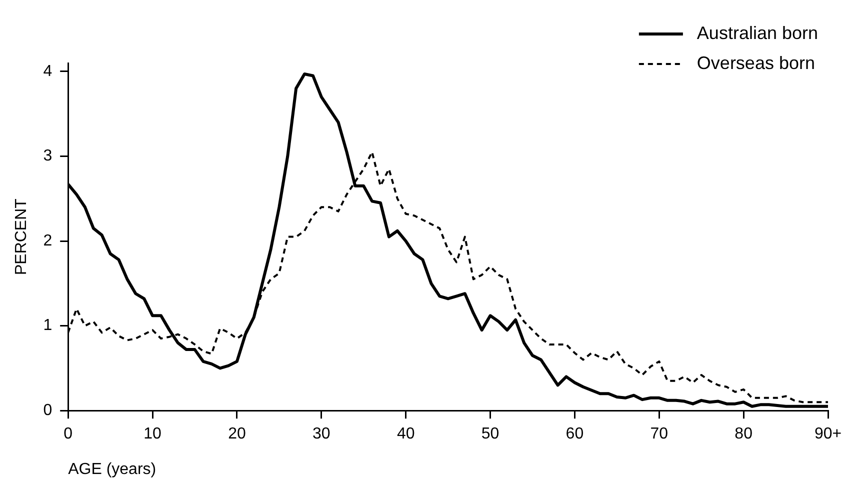 The width and height of the screenshot is (856, 491). Describe the element at coordinates (659, 434) in the screenshot. I see `x-tick-label: 70` at that location.